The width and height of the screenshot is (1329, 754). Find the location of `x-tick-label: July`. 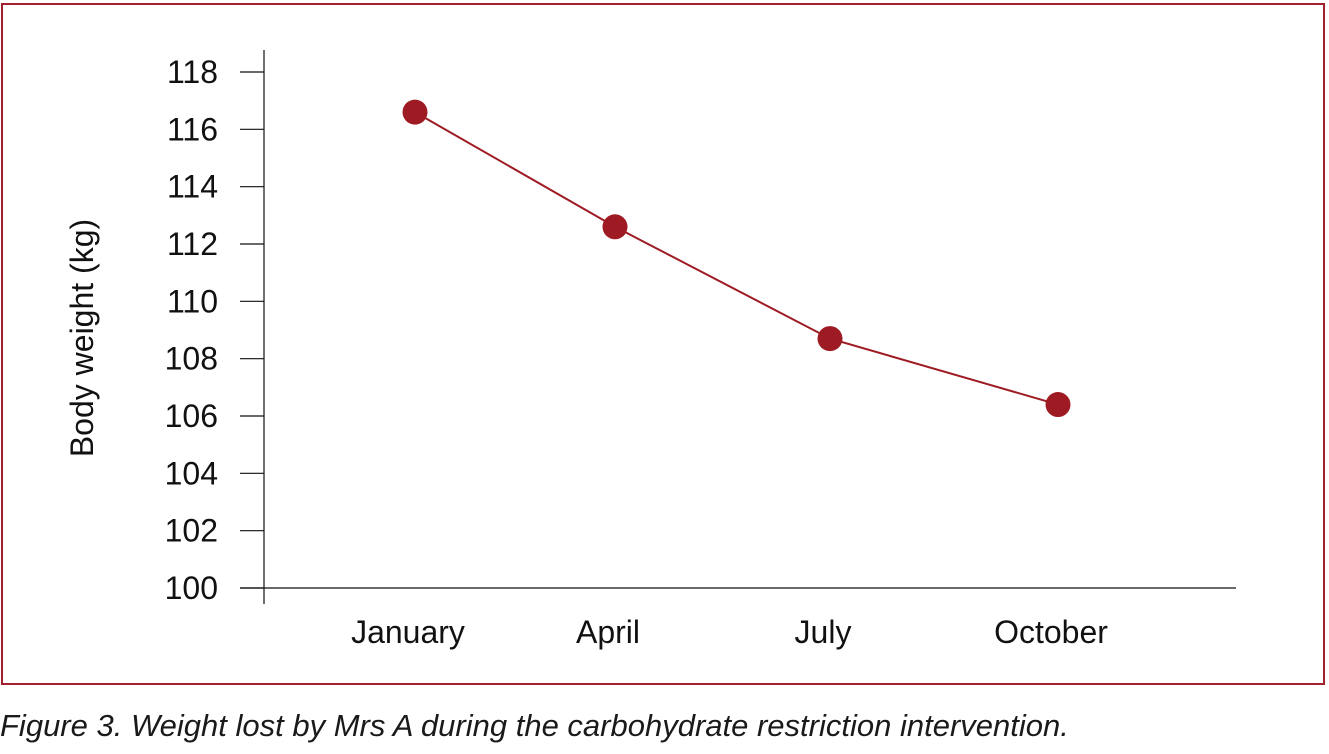

x-tick-label: July is located at coordinates (823, 632).